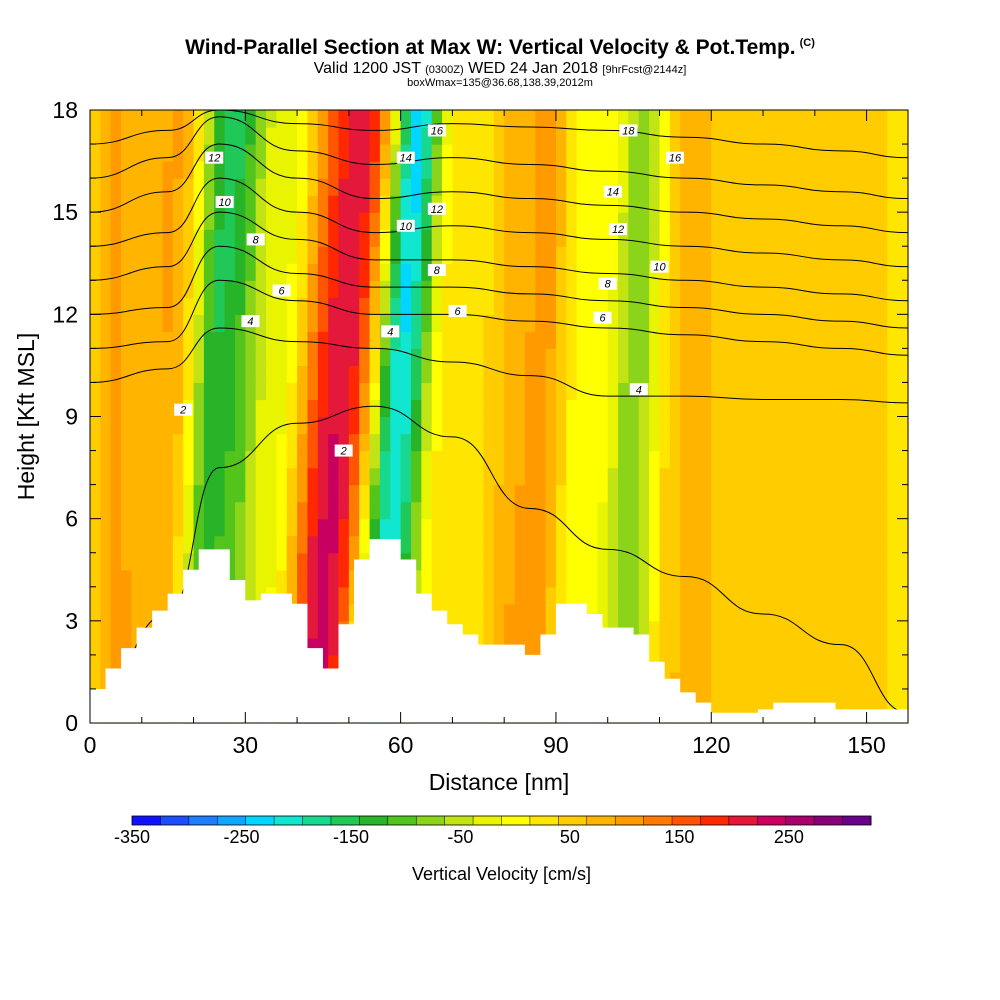  Describe the element at coordinates (65, 314) in the screenshot. I see `y-tick-label: 12` at that location.